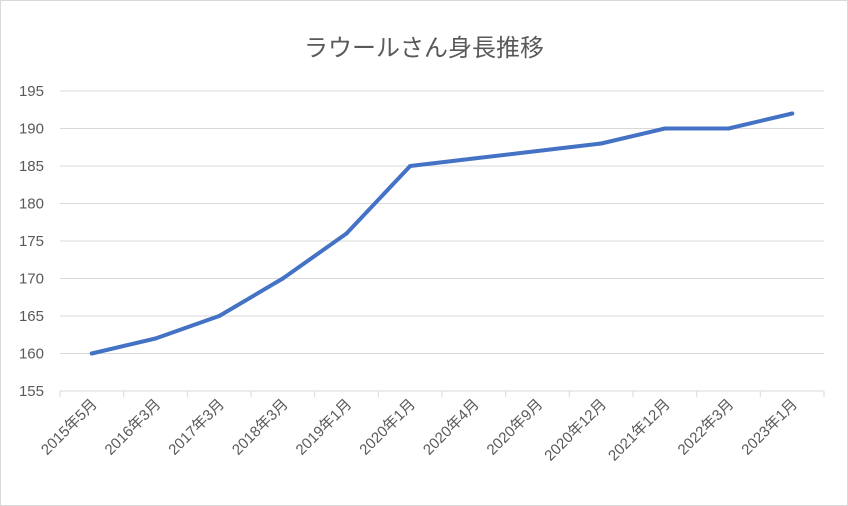  What do you see at coordinates (769, 427) in the screenshot?
I see `x-tick-label: 2023年1月` at bounding box center [769, 427].